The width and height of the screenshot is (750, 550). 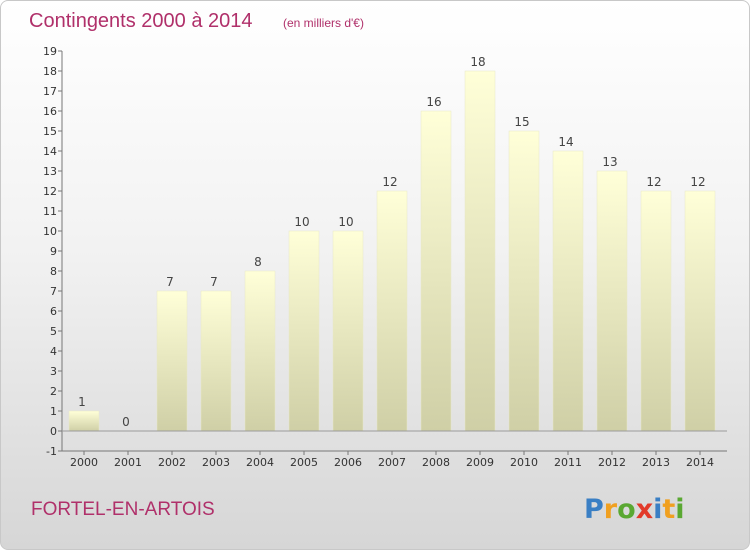 What do you see at coordinates (524, 462) in the screenshot?
I see `x-tick-label-2010: 2010` at bounding box center [524, 462].